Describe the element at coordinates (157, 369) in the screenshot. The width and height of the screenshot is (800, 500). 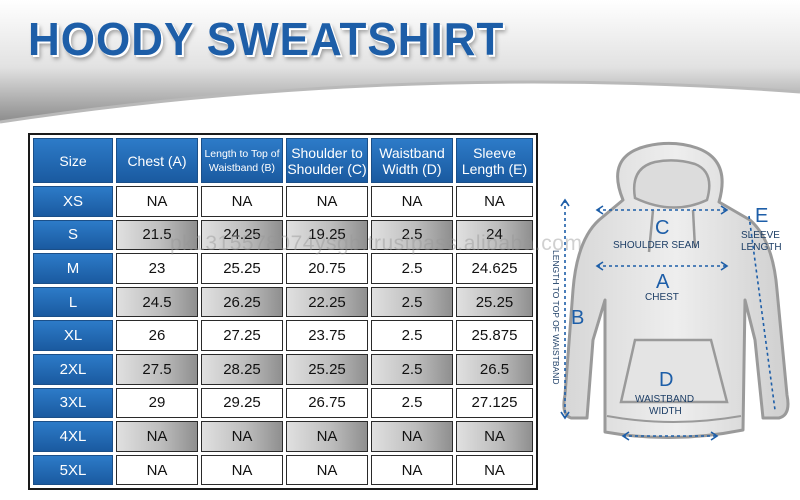
I see `chest-cell: 27.5` at that location.